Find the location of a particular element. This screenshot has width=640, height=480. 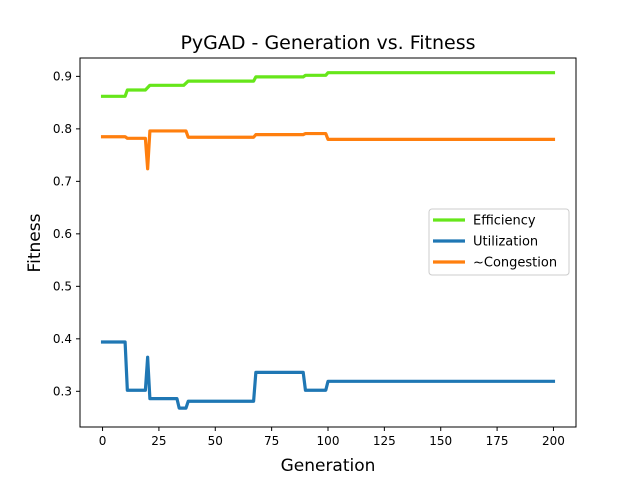

legend-box is located at coordinates (499, 242).